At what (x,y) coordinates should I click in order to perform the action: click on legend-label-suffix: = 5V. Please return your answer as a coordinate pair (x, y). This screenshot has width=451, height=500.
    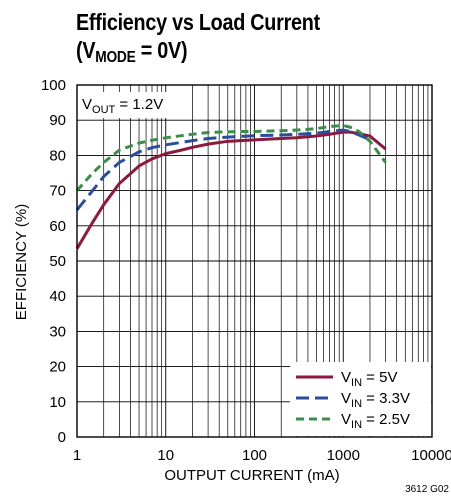
    Looking at the image, I should click on (379, 377).